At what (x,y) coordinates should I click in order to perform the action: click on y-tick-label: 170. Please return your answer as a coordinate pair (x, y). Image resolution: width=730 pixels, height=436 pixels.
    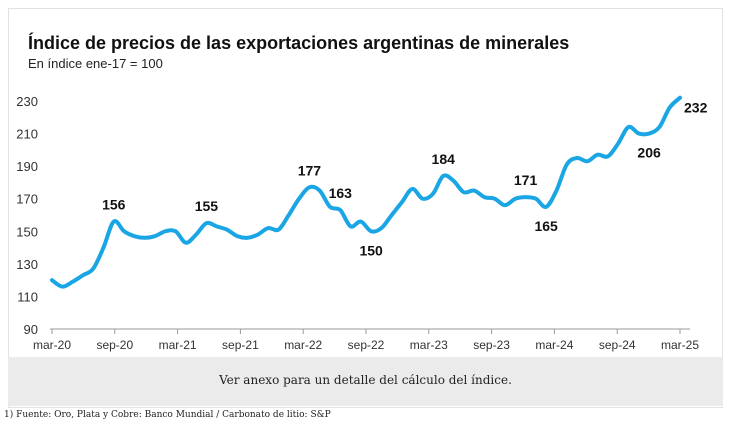
    Looking at the image, I should click on (27, 199).